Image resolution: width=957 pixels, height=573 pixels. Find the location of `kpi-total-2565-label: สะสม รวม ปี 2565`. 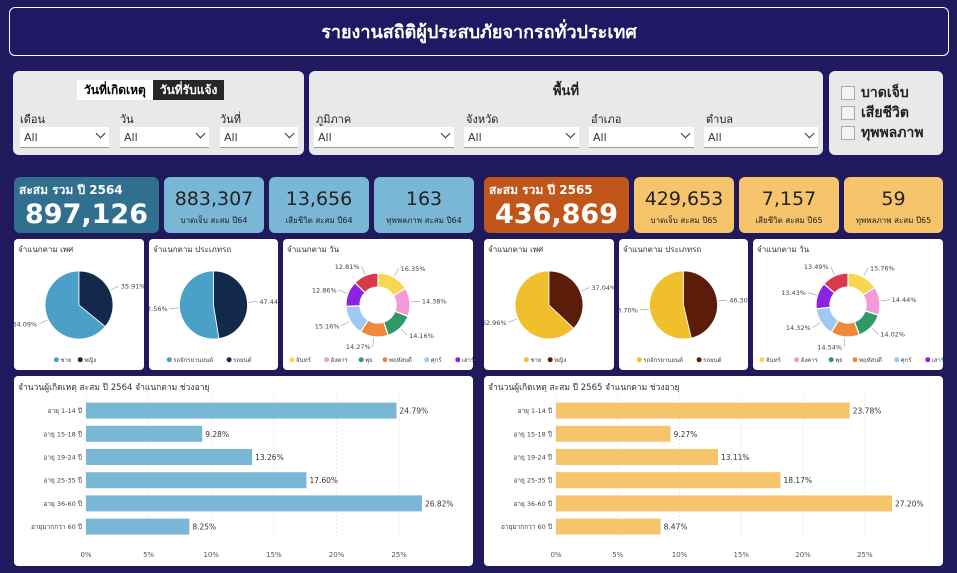

kpi-total-2565-label: สะสม รวม ปี 2565 is located at coordinates (541, 190).